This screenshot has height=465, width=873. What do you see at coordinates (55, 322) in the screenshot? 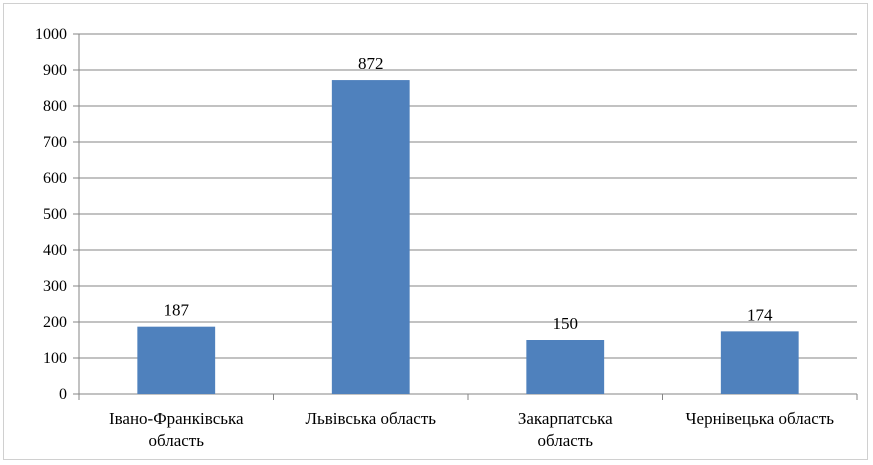
I see `y-tick-label: 200` at bounding box center [55, 322].